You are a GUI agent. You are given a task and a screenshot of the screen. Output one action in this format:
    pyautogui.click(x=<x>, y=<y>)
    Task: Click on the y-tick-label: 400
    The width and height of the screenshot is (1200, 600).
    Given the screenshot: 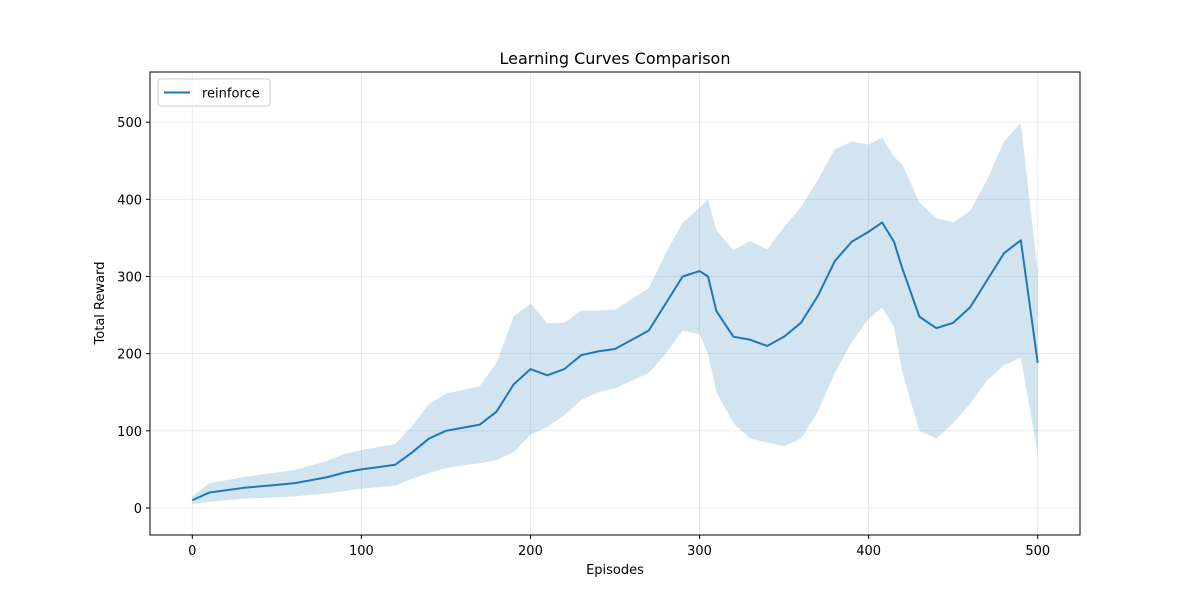 What is the action you would take?
    pyautogui.click(x=129, y=200)
    